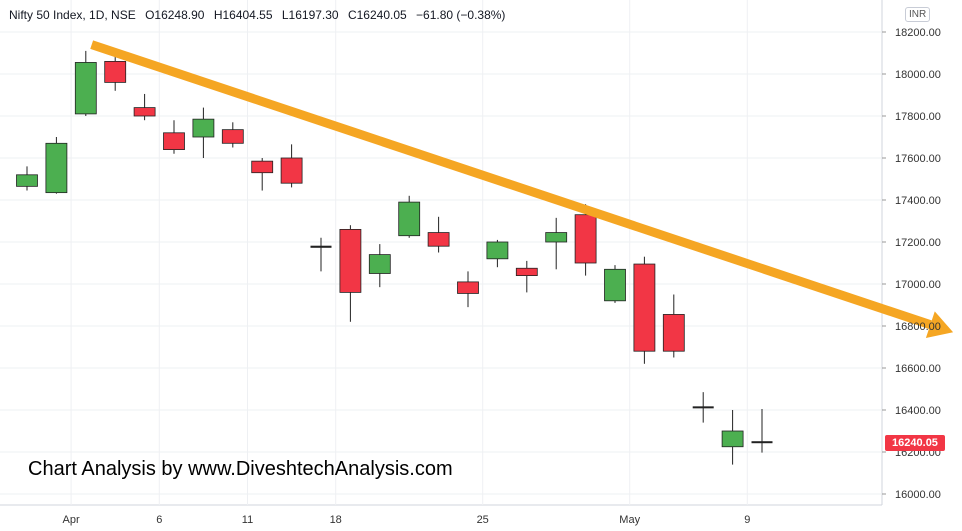 The width and height of the screenshot is (962, 531). Describe the element at coordinates (918, 243) in the screenshot. I see `y-tick-label: 17200.00` at that location.